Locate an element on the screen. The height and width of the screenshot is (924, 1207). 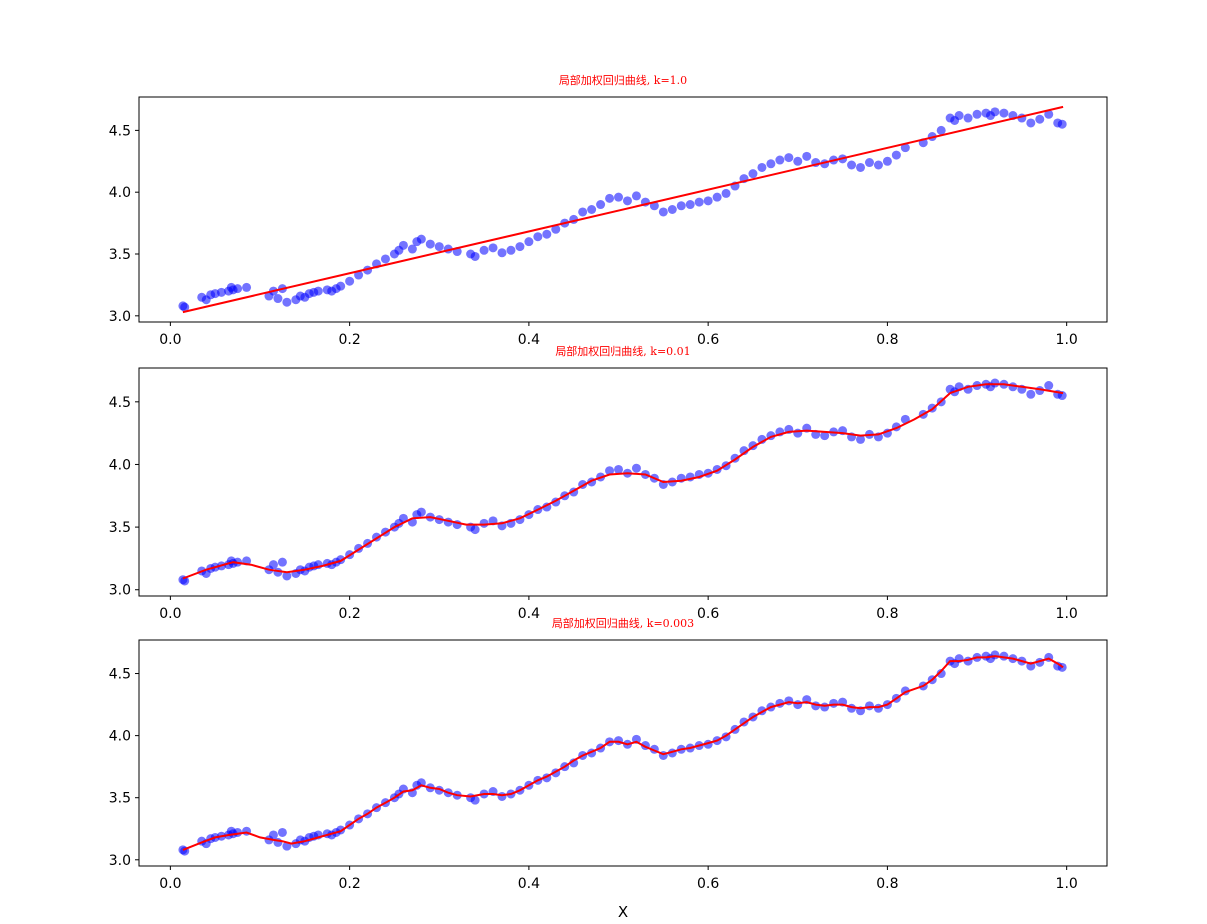
chart-title: 局部加权回归曲线, k=0.003 is located at coordinates (623, 623).